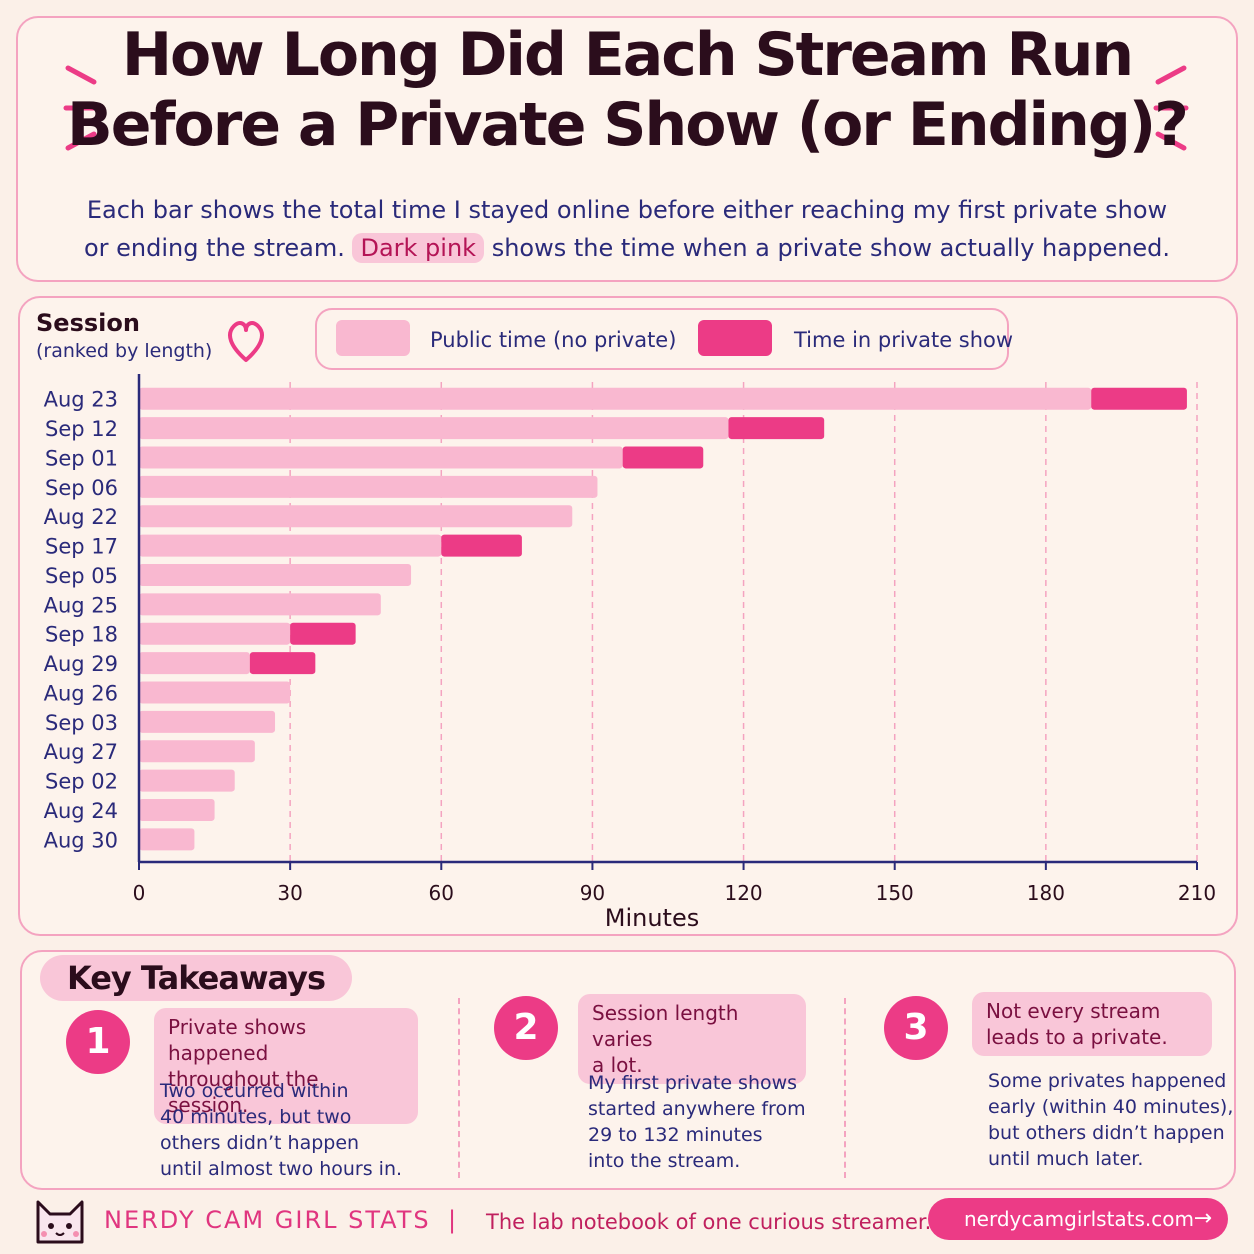 This screenshot has width=1254, height=1254. I want to click on legend-swatch-private, so click(735, 338).